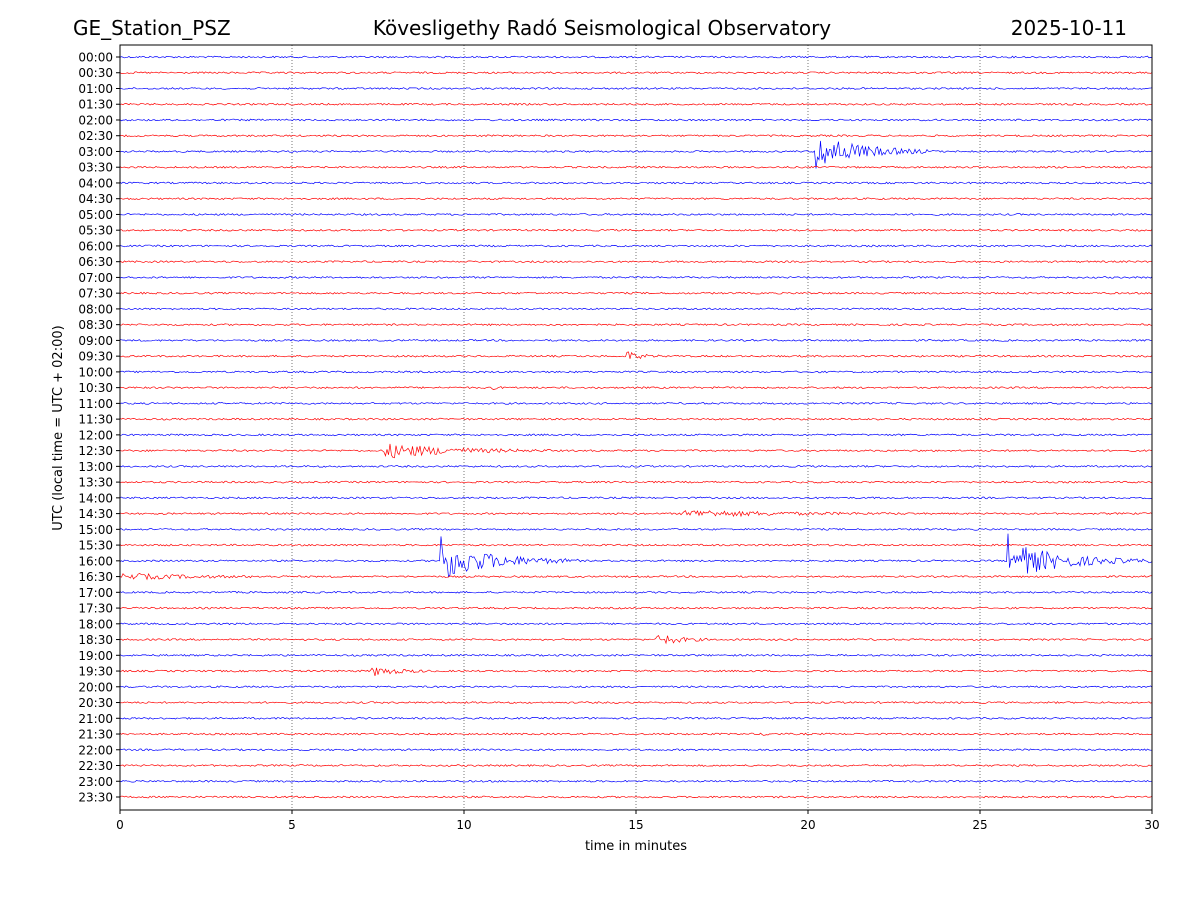  I want to click on y-tick-label: 09:30, so click(95, 357).